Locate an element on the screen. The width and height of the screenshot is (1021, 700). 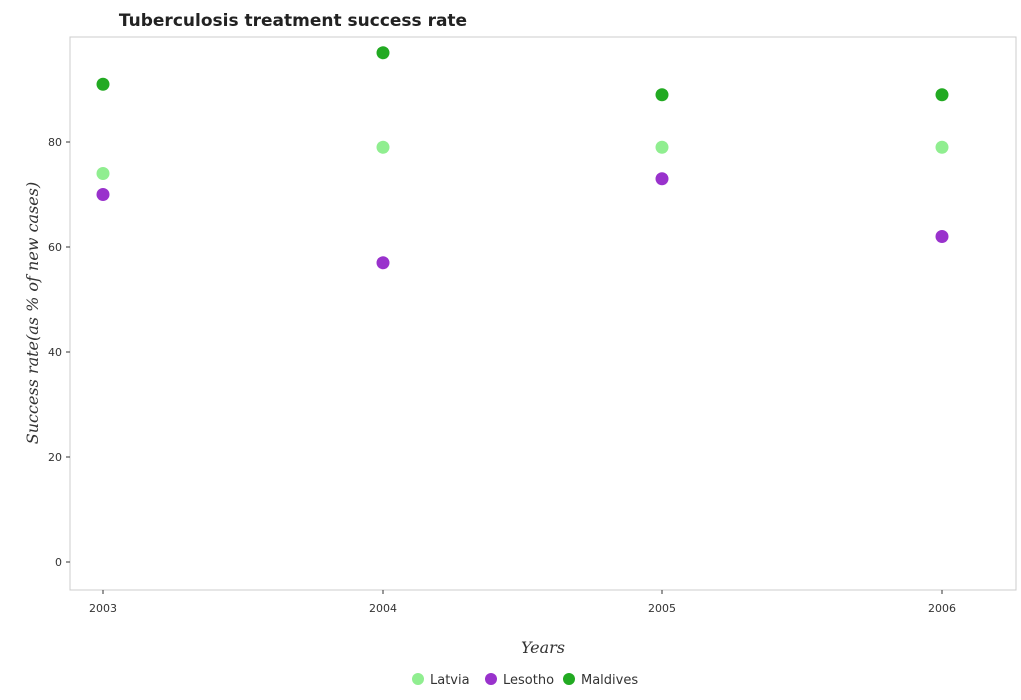
y-axis-label: Success rate(as % of new cases) is located at coordinates (32, 313).